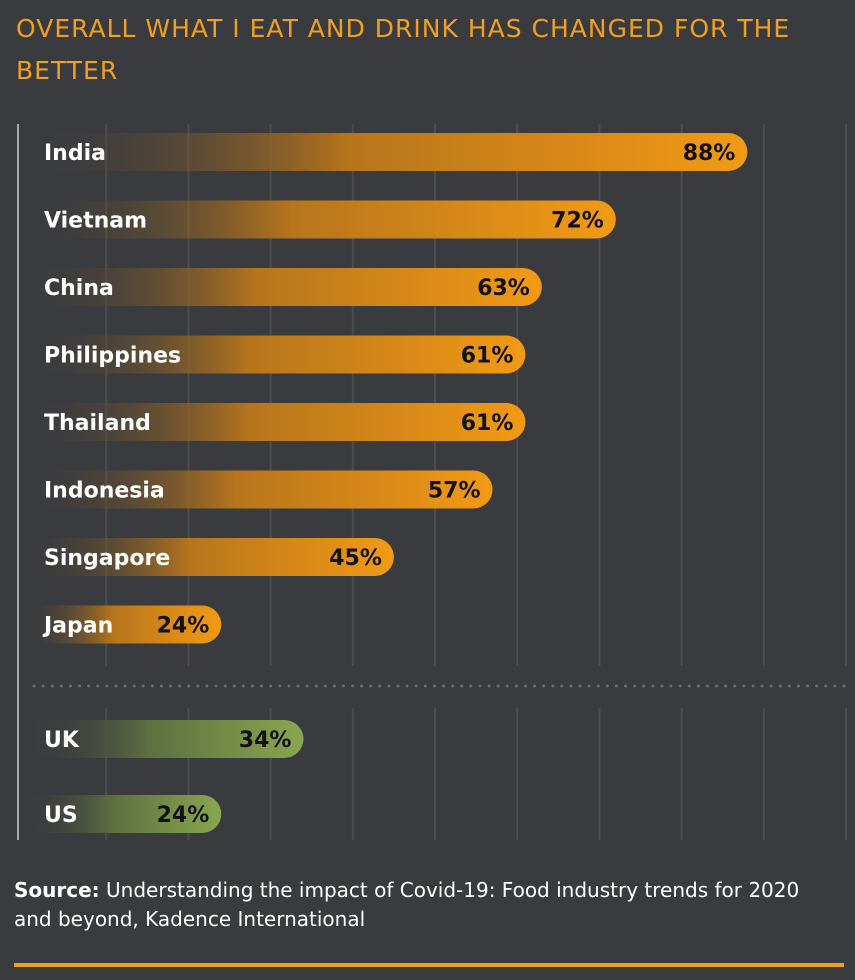 Image resolution: width=855 pixels, height=980 pixels. What do you see at coordinates (112, 356) in the screenshot?
I see `category-label: Philippines` at bounding box center [112, 356].